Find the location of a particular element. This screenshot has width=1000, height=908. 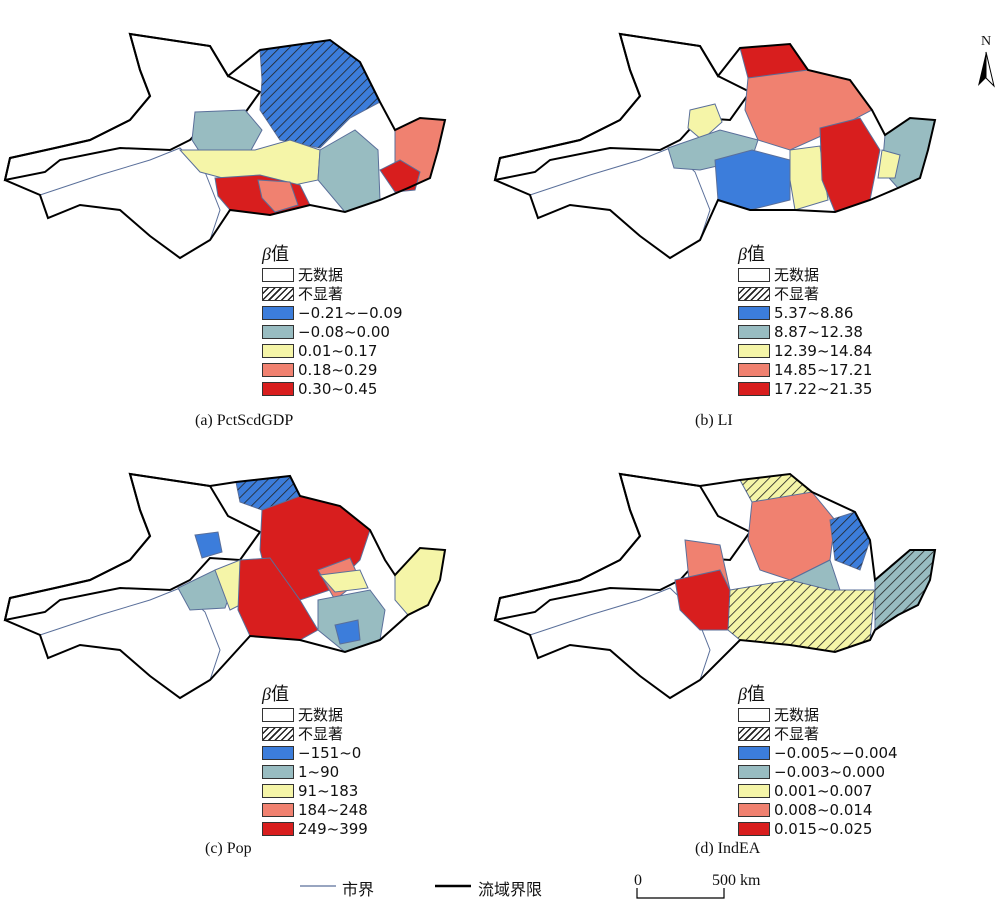

region-class1-center is located at coordinates (752, 180).